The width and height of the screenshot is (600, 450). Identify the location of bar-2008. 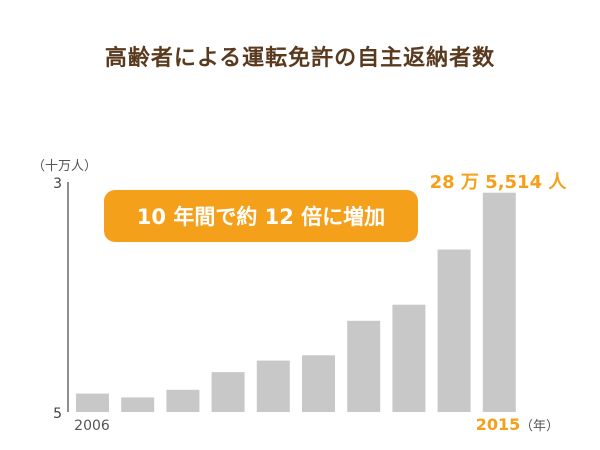
(183, 400).